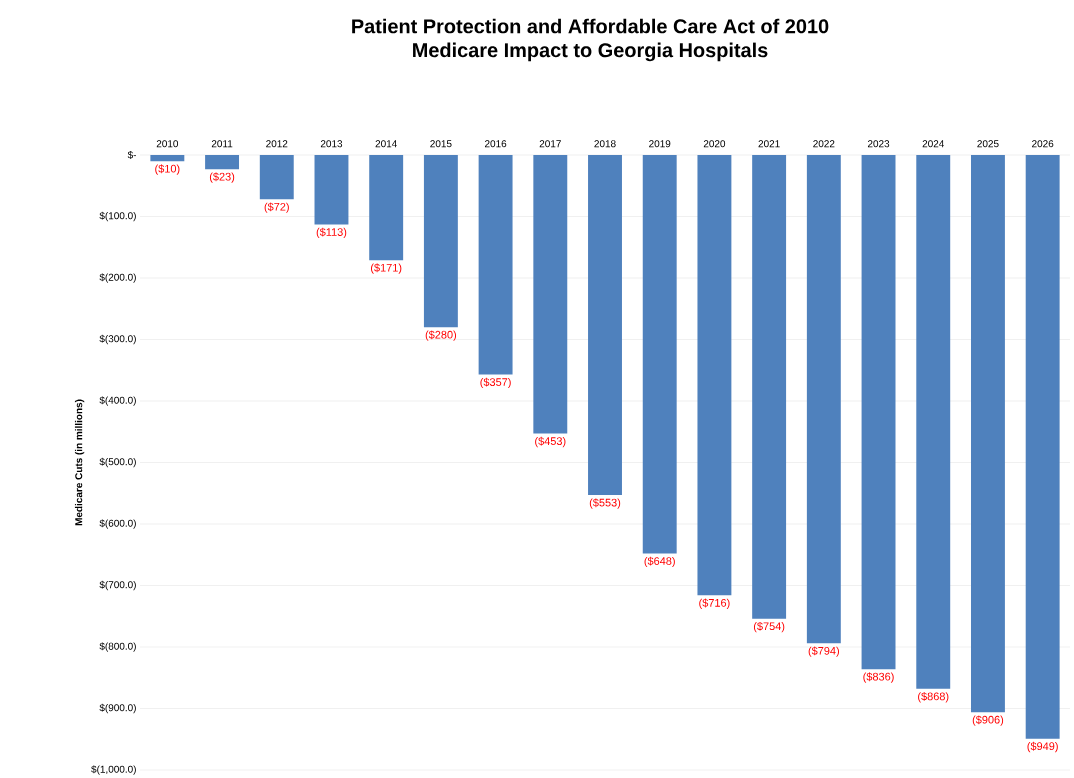  What do you see at coordinates (117, 647) in the screenshot?
I see `y-tick-label: $(800.0)` at bounding box center [117, 647].